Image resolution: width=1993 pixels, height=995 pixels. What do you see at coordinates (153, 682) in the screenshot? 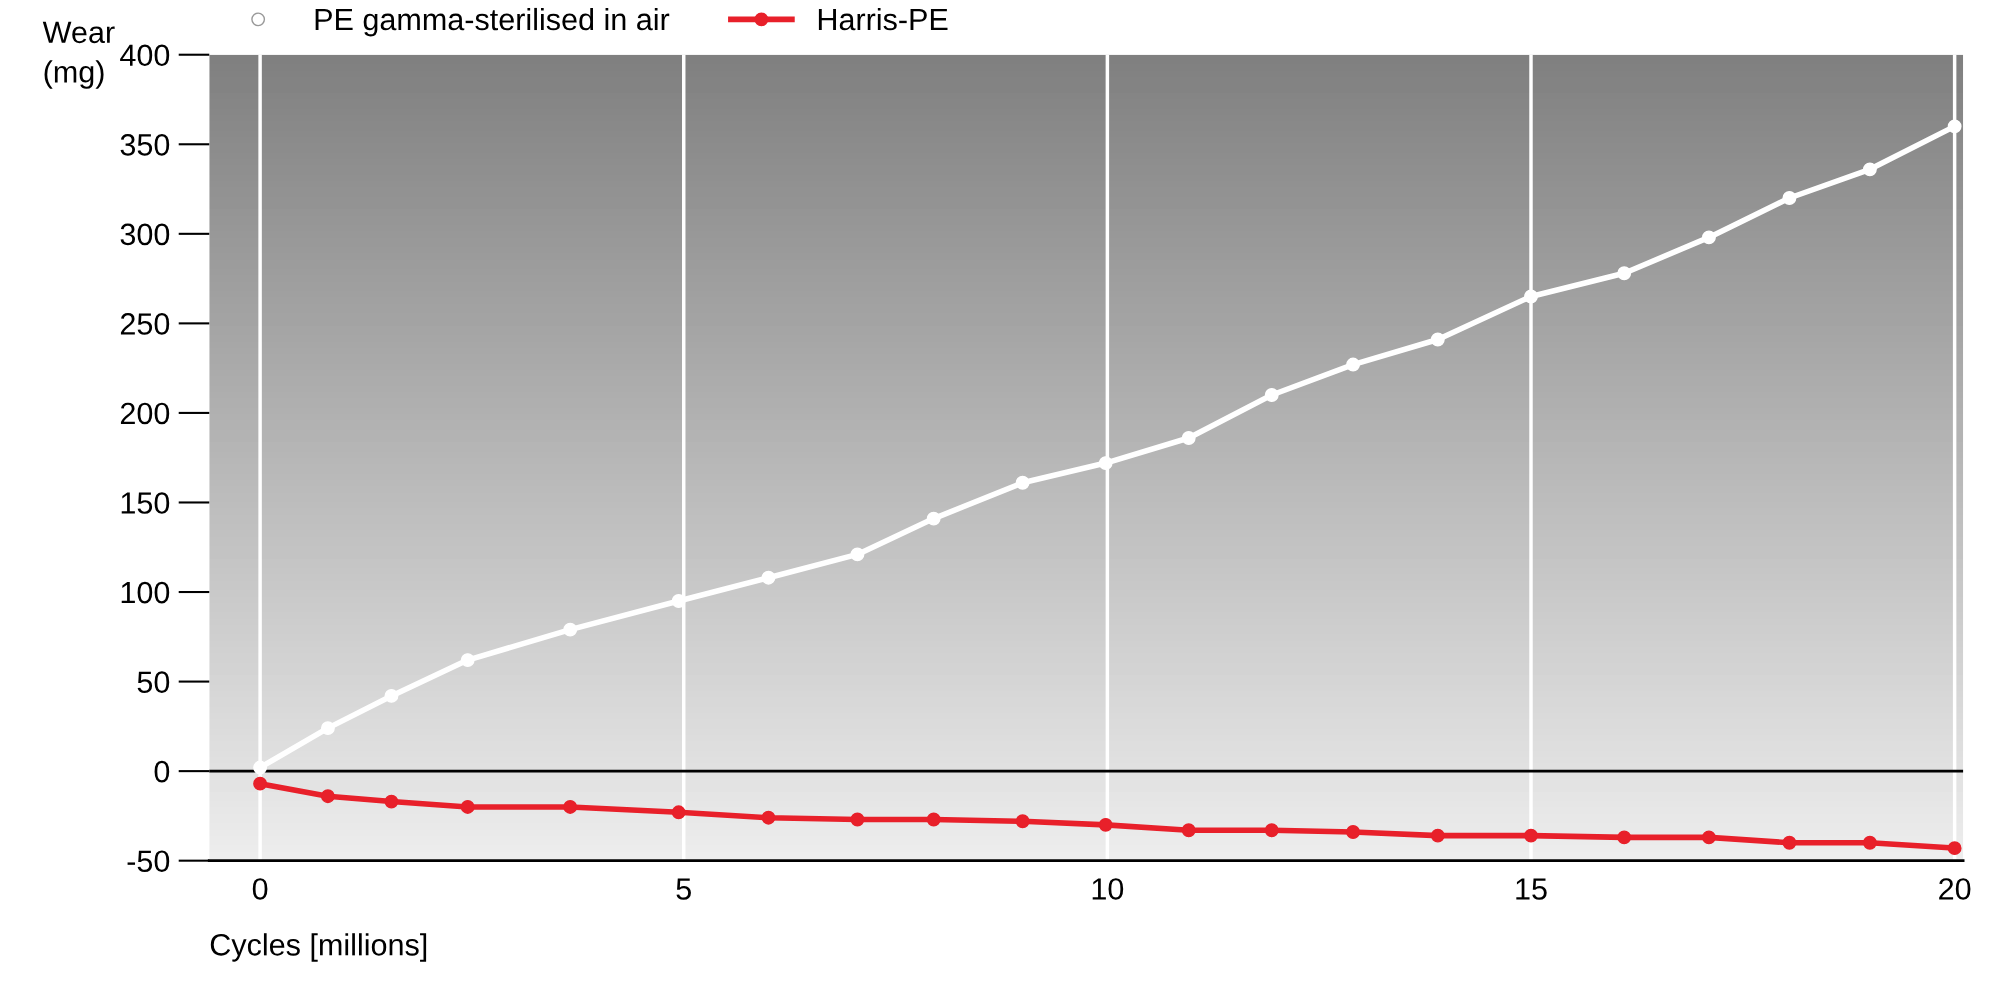
I see `y-tick-label: 50` at bounding box center [153, 682].